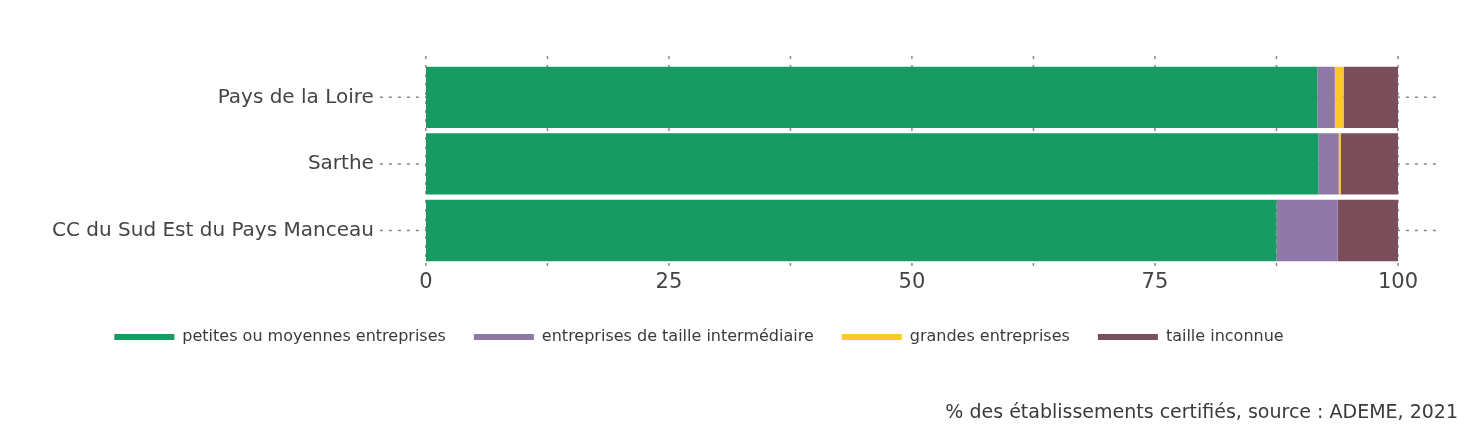  What do you see at coordinates (1155, 280) in the screenshot?
I see `x-tick-label: 75` at bounding box center [1155, 280].